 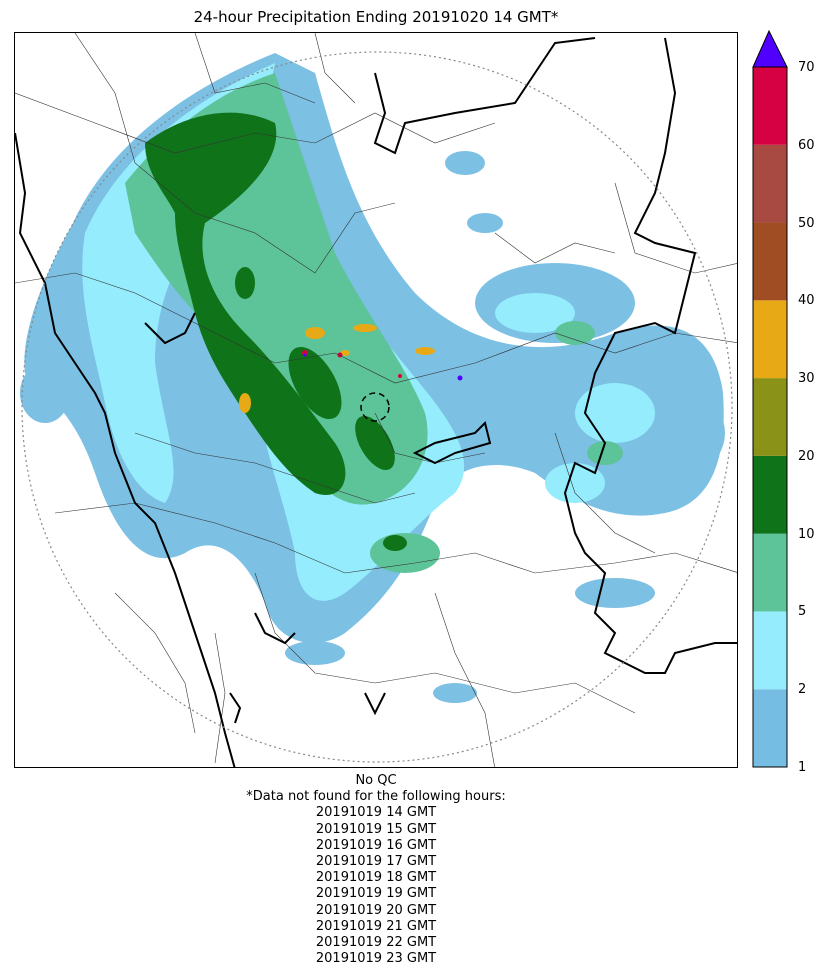 I want to click on colorbar-tick-label: 20, so click(x=806, y=456).